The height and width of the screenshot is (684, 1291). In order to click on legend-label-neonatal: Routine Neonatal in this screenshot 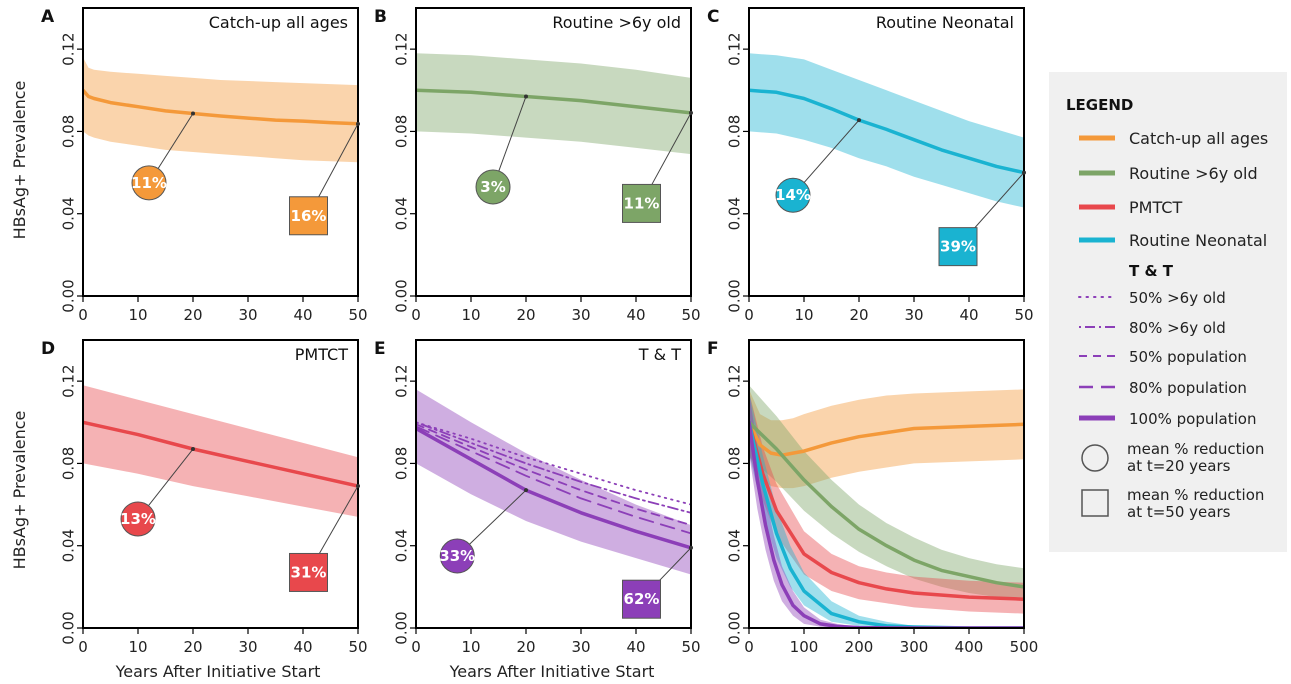, I will do `click(1198, 240)`.